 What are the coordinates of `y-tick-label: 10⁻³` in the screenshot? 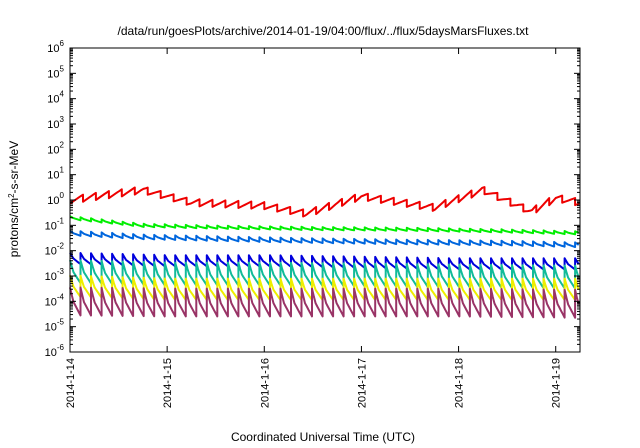 It's located at (55, 275).